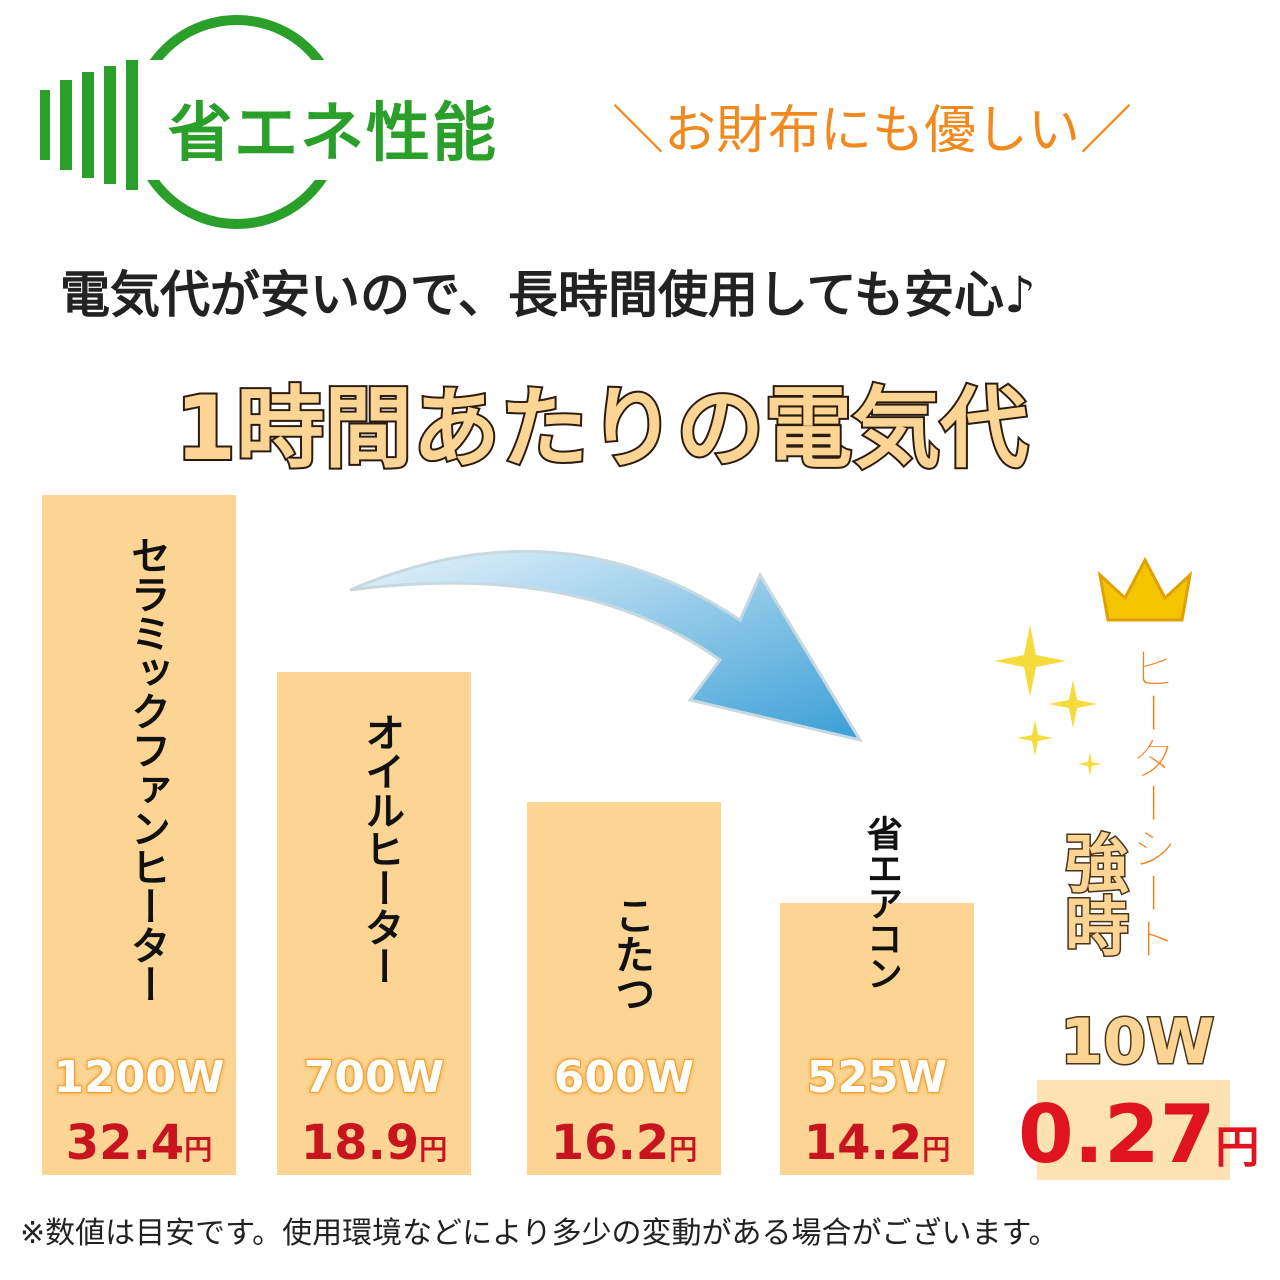 This screenshot has width=1280, height=1280. I want to click on sparkles, so click(1048, 700).